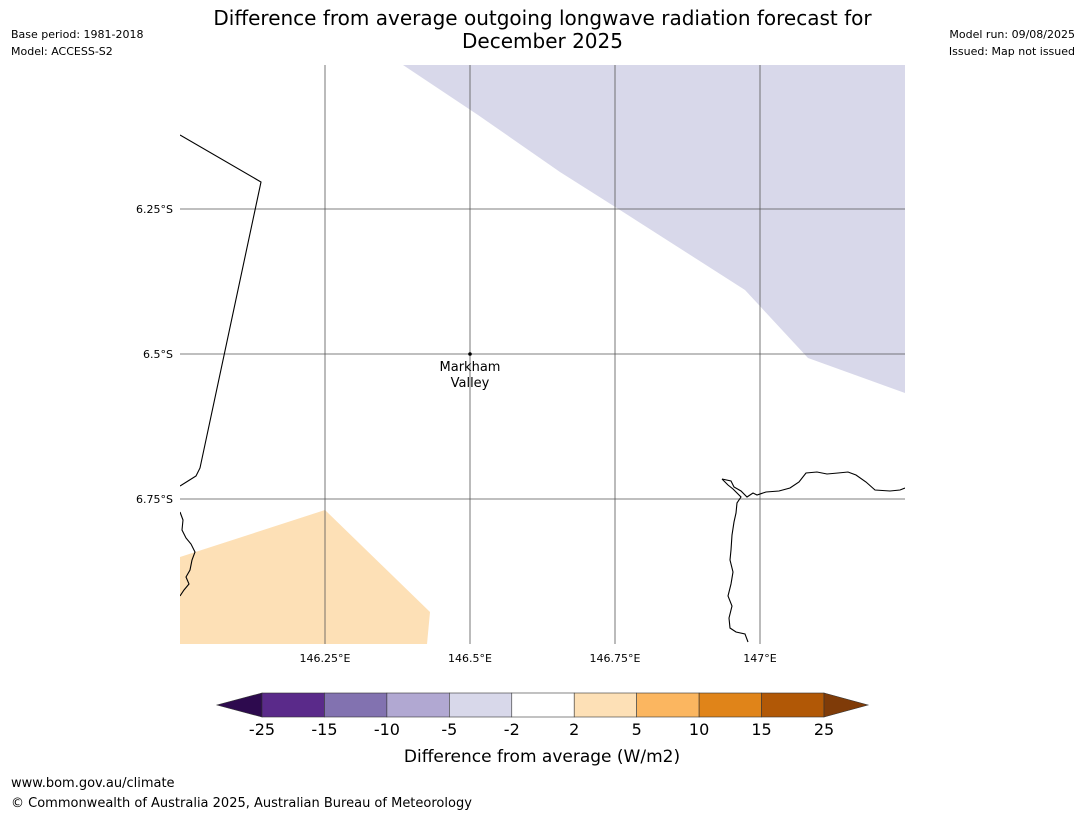 This screenshot has height=816, width=1085. What do you see at coordinates (62, 51) in the screenshot?
I see `model-text: Model: ACCESS-S2` at bounding box center [62, 51].